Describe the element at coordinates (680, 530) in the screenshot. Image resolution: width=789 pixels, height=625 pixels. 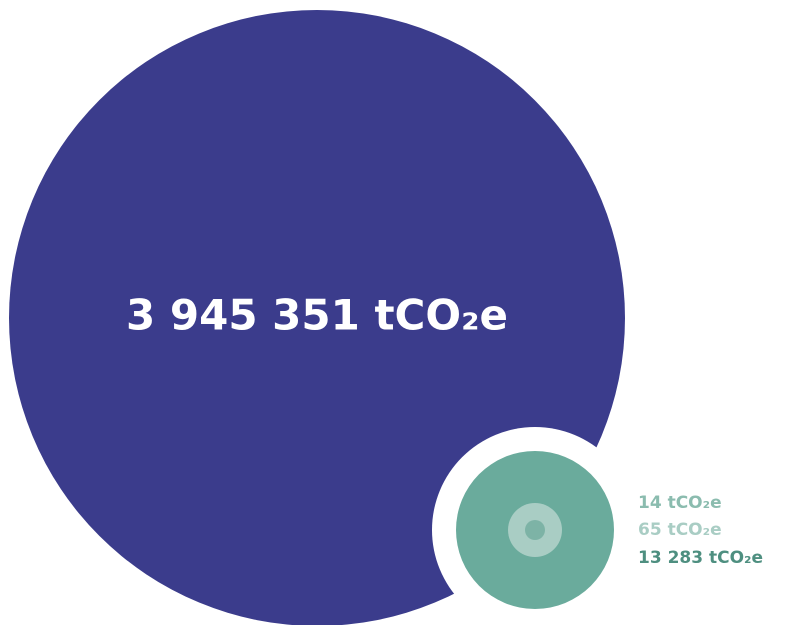
I see `data-label: 65 tCO₂e` at that location.